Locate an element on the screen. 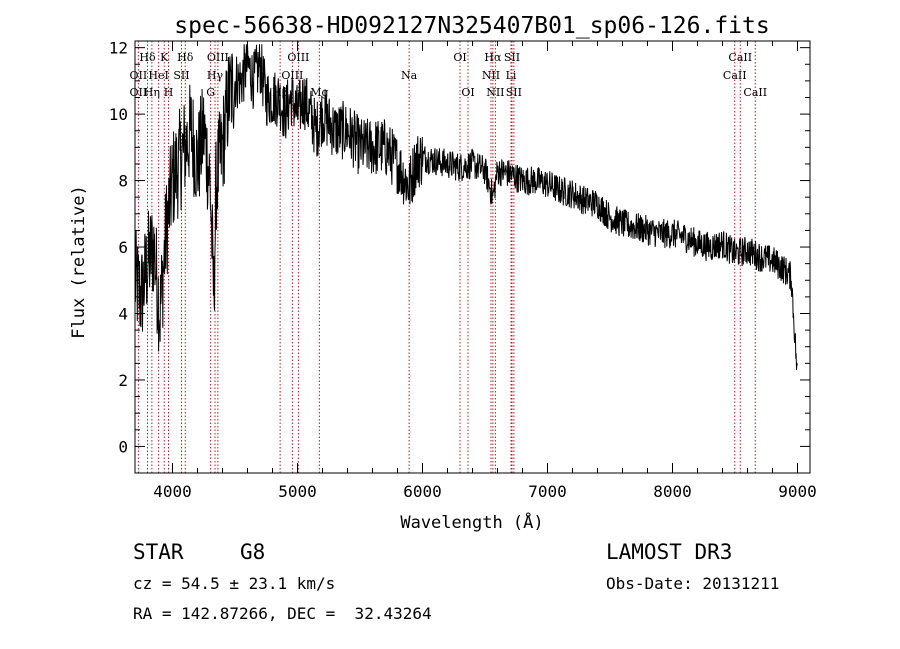 This screenshot has height=649, width=900. line-label: Hα is located at coordinates (493, 57).